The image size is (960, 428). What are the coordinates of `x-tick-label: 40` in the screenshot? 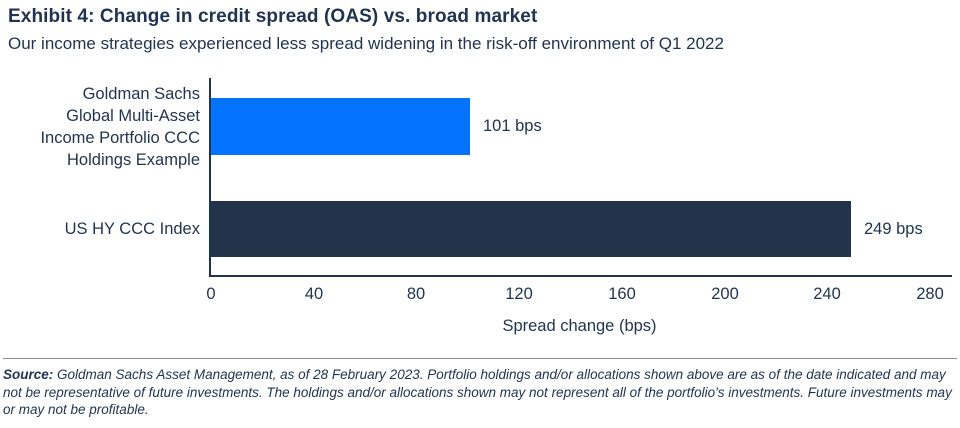 It's located at (314, 294).